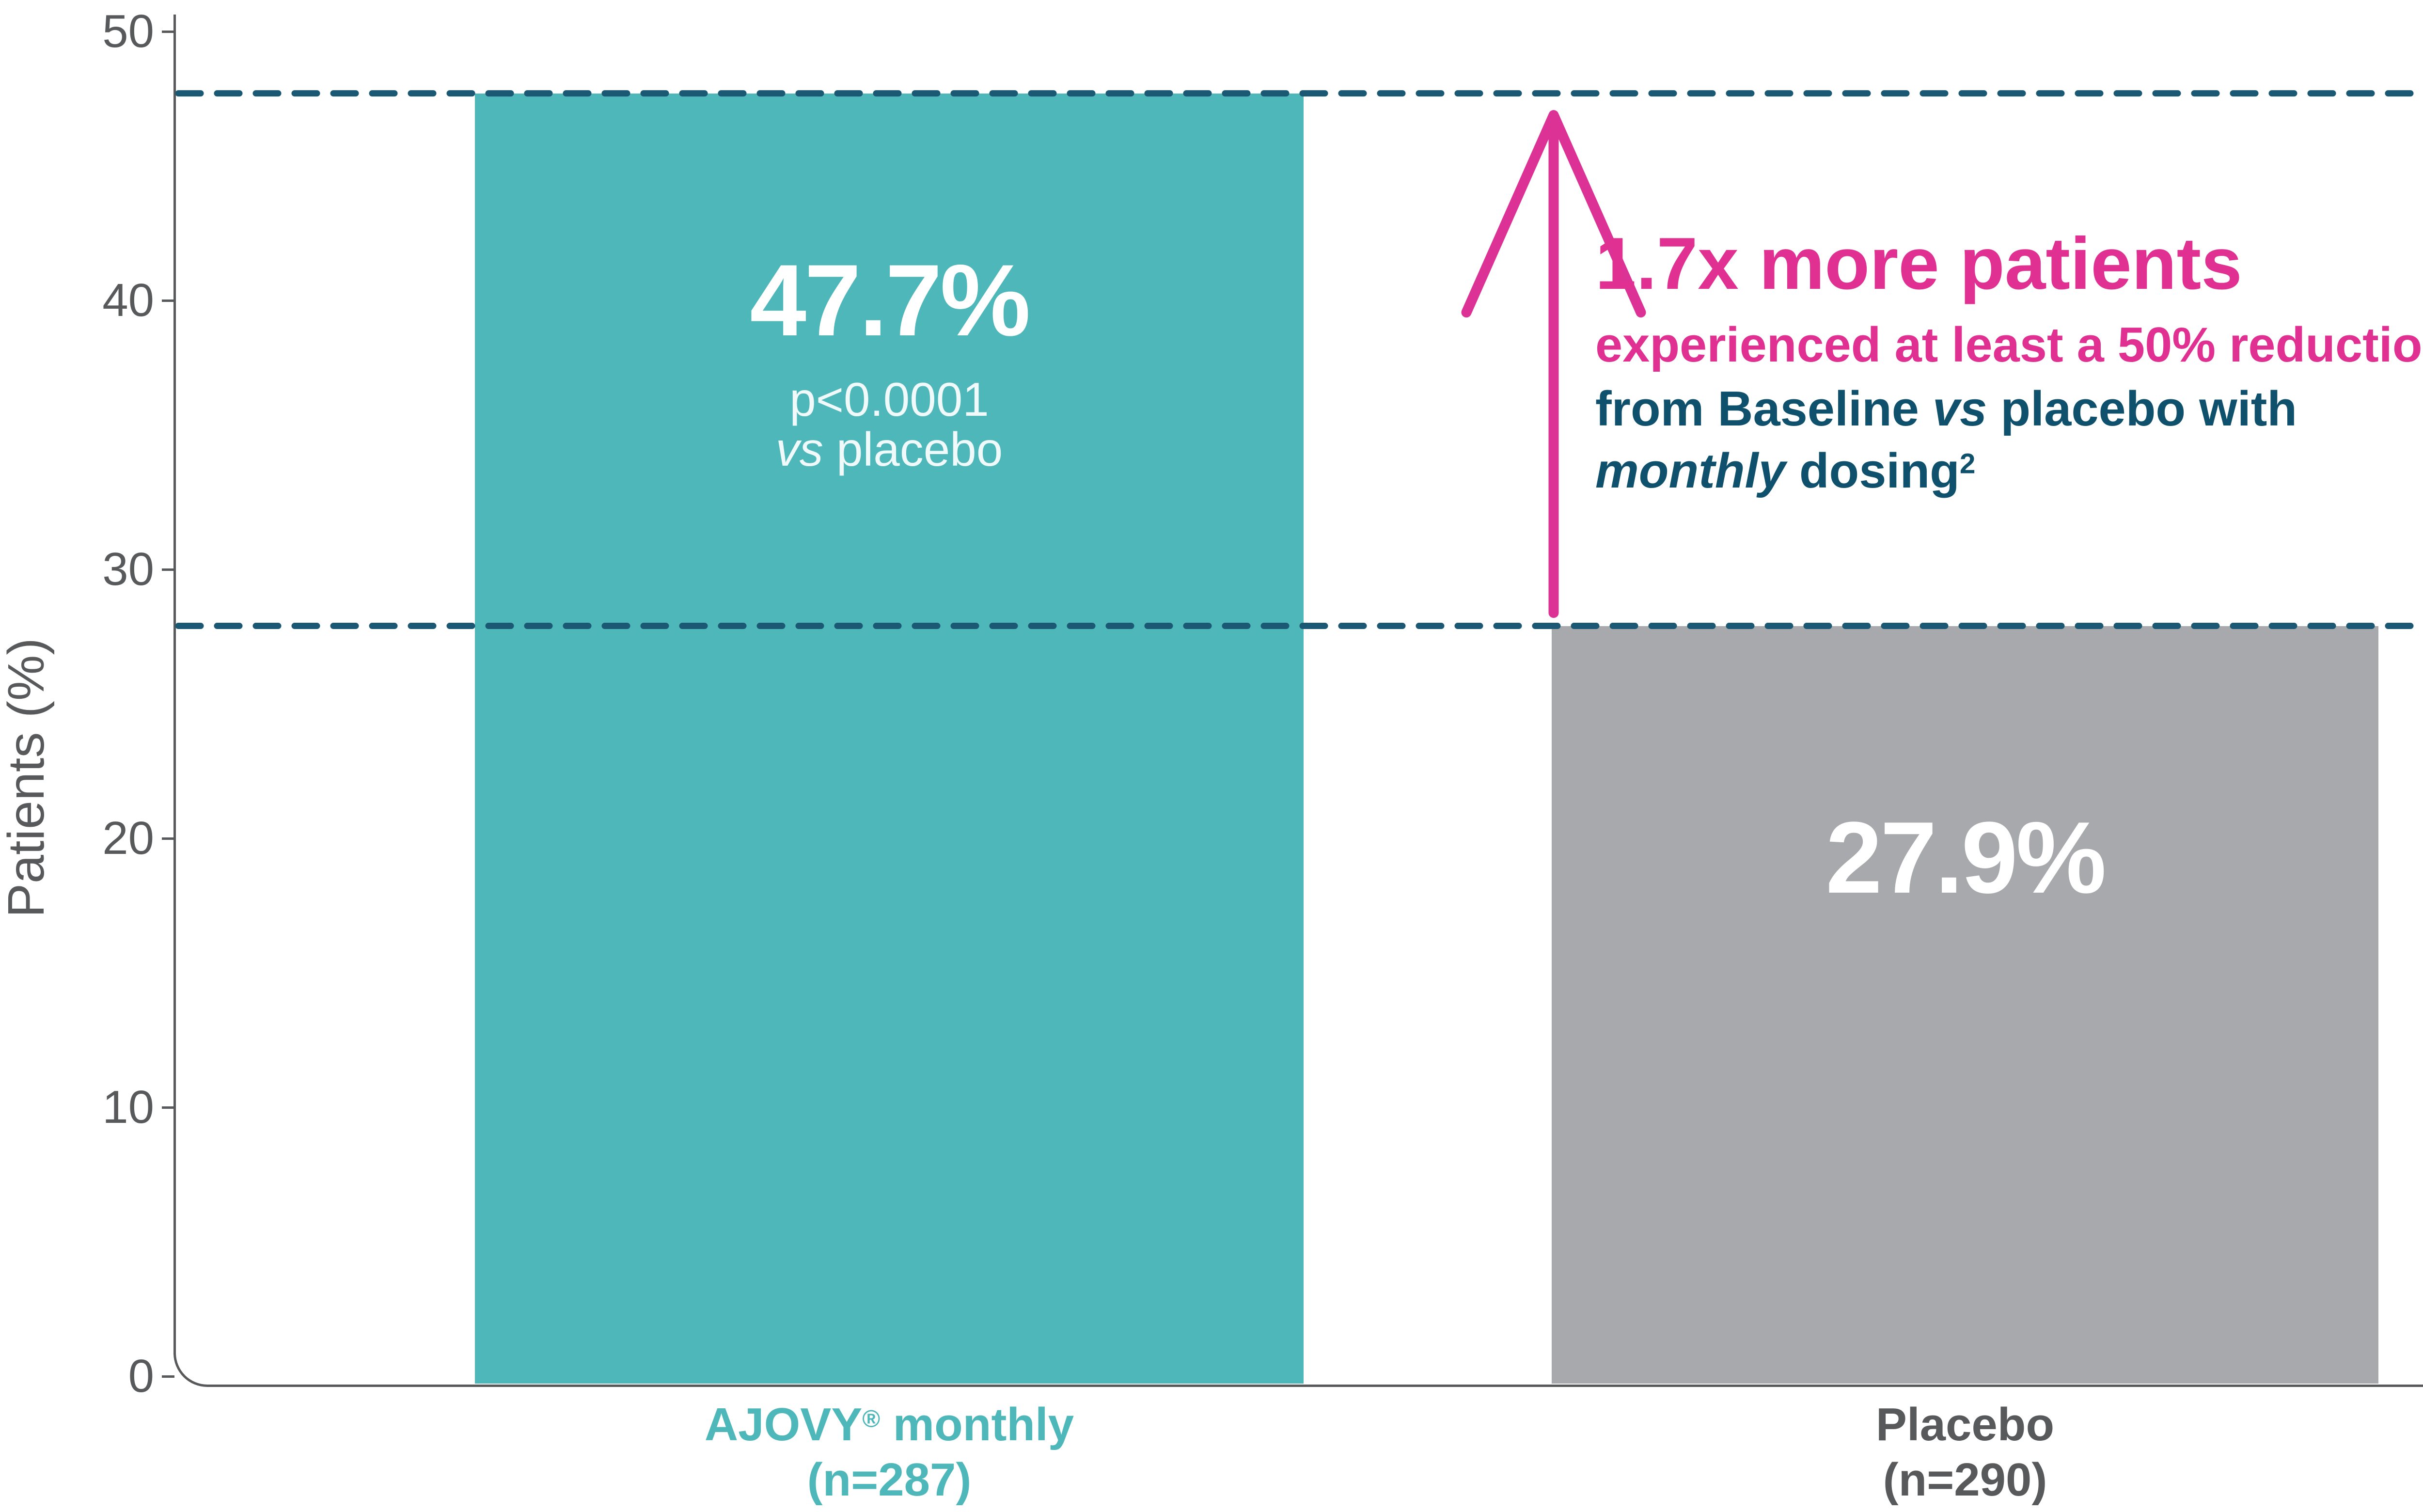 The height and width of the screenshot is (1512, 2423). I want to click on callout-text: placebo with, so click(2142, 409).